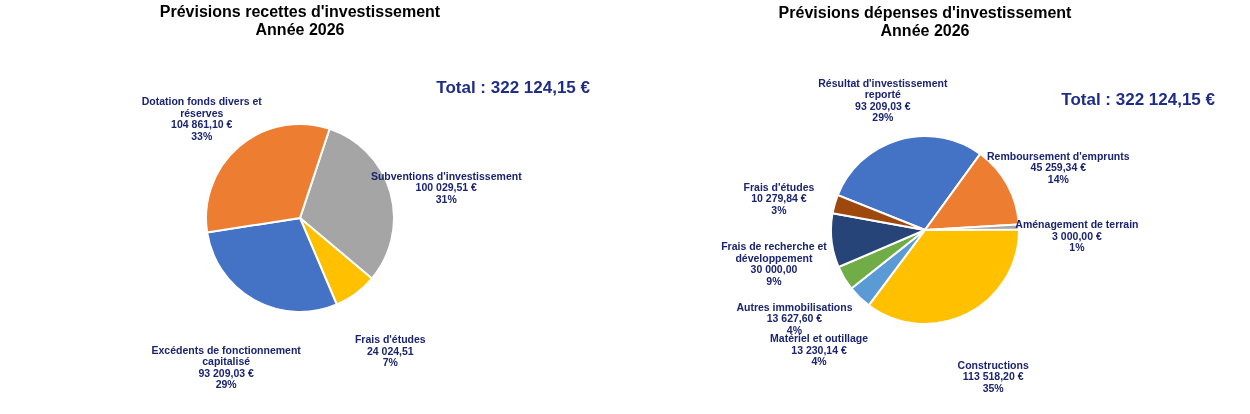 The width and height of the screenshot is (1250, 414). What do you see at coordinates (819, 355) in the screenshot?
I see `data-label: 13 230,14 € 4%` at bounding box center [819, 355].